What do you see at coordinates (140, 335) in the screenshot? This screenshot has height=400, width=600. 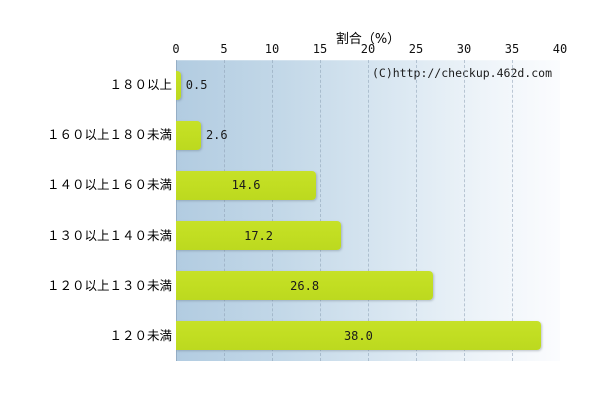 I see `y-category-label: １２０未満` at bounding box center [140, 335].